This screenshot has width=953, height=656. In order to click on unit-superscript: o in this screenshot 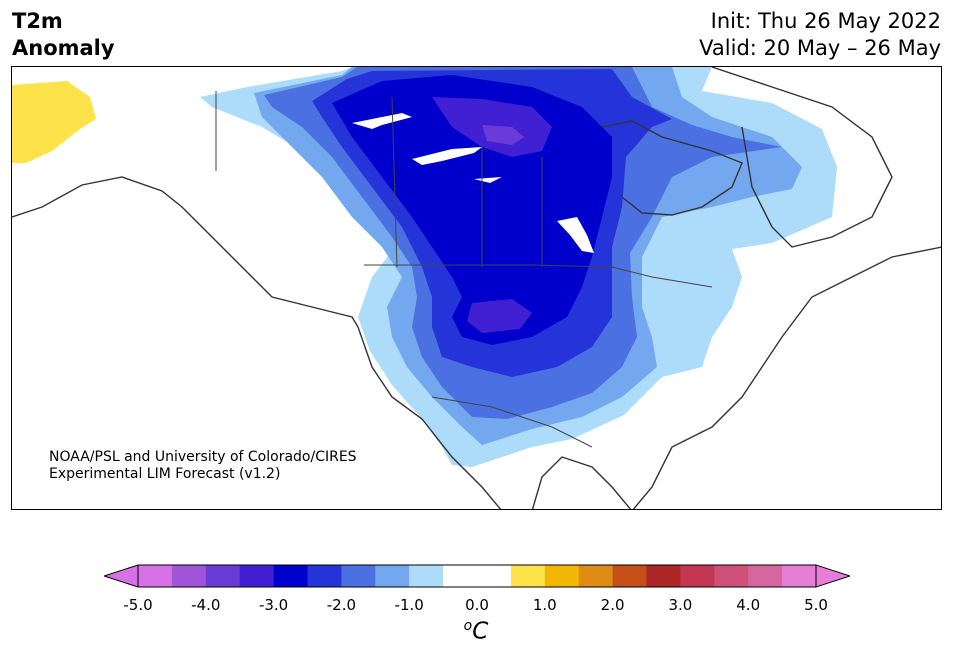, I will do `click(468, 626)`.